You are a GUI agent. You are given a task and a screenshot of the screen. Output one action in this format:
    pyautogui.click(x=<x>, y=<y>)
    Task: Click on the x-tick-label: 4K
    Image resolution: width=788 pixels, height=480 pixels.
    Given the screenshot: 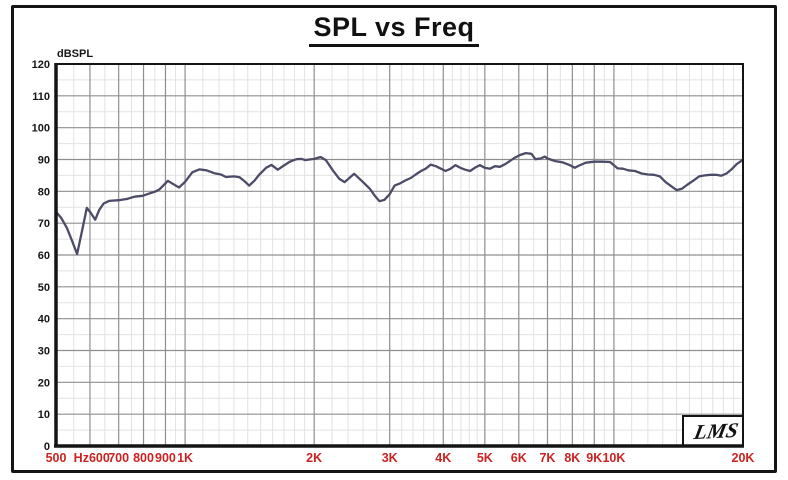 What is the action you would take?
    pyautogui.click(x=443, y=458)
    